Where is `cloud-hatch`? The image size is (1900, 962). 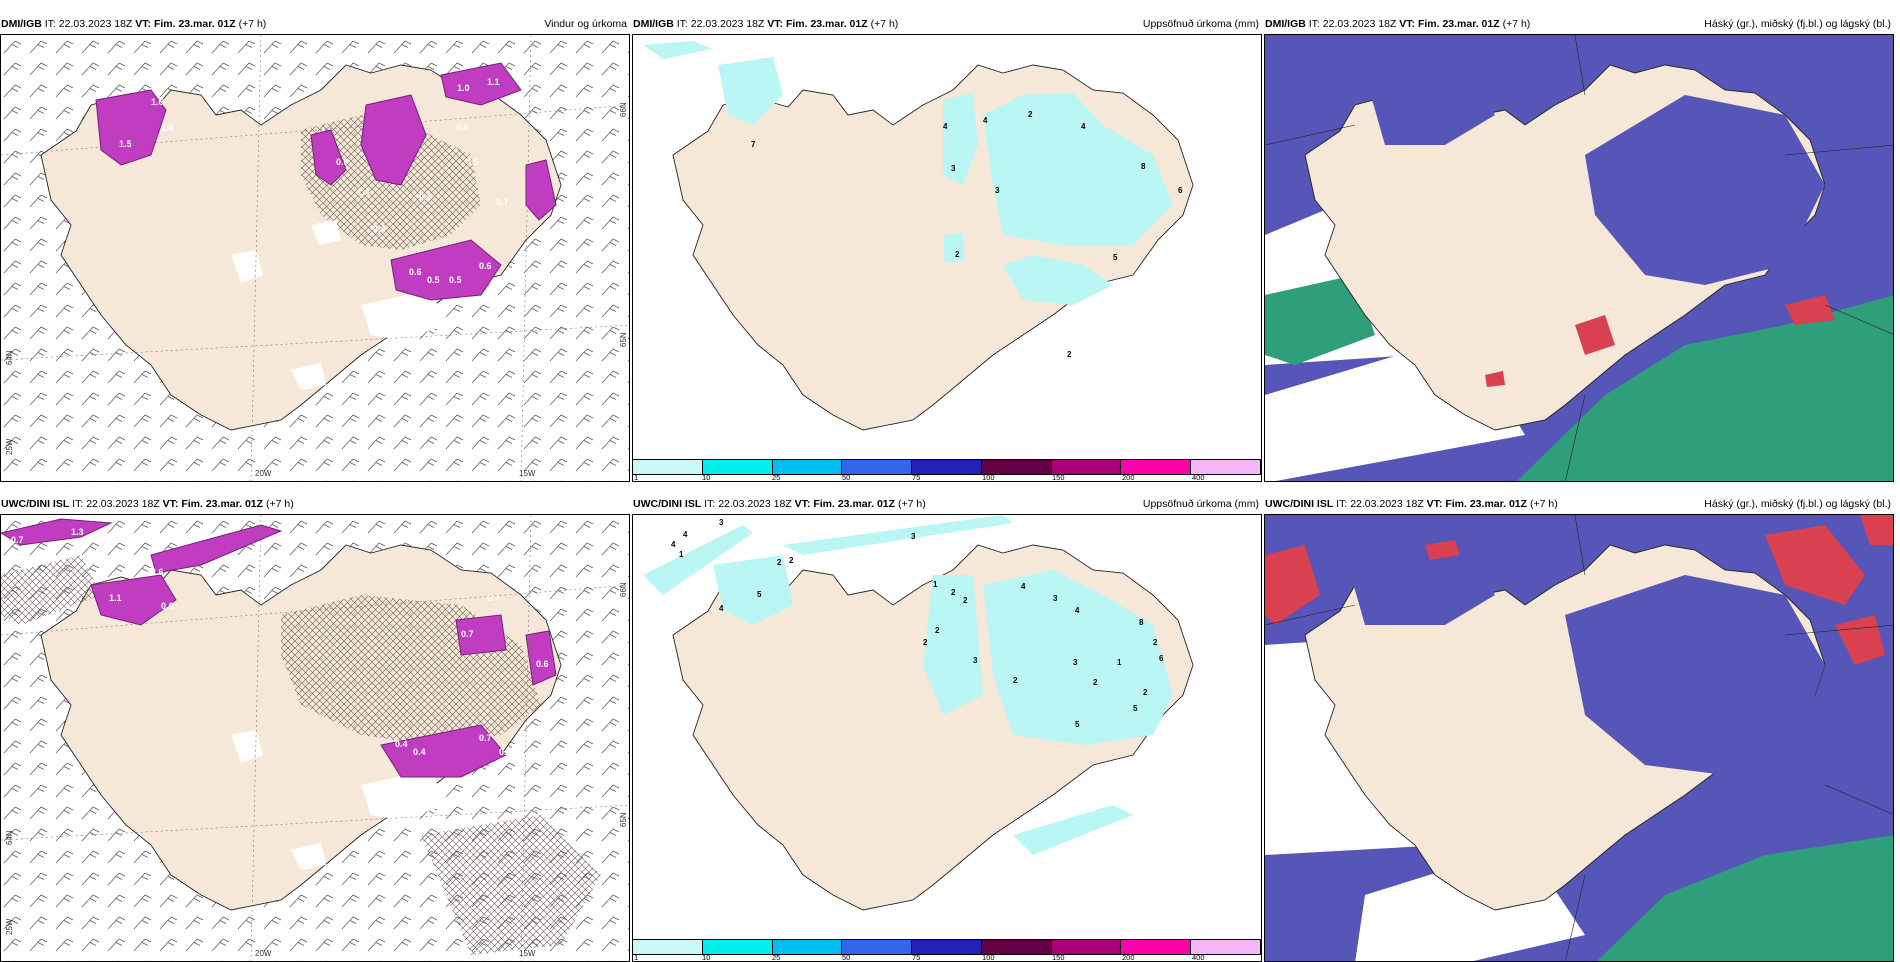 cloud-hatch is located at coordinates (51, 590).